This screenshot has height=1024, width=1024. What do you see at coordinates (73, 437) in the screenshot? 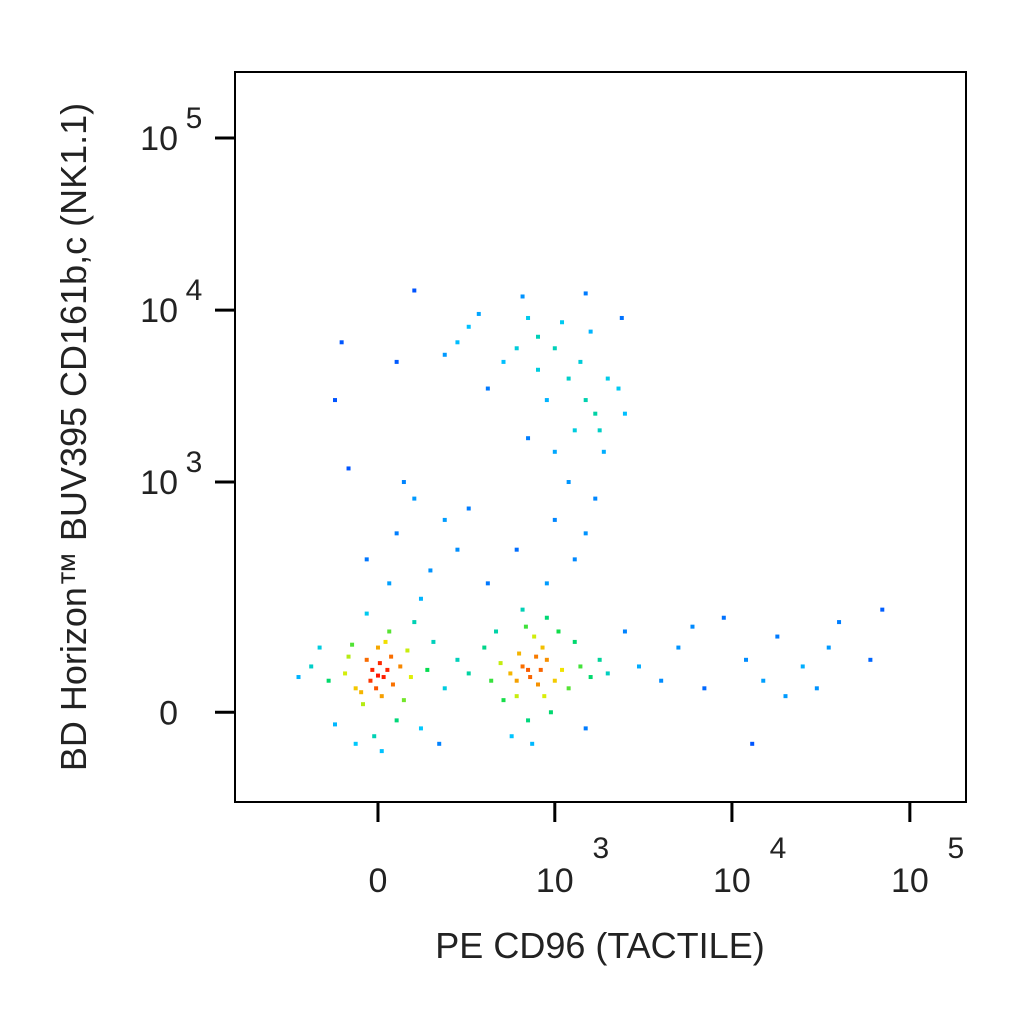
I see `y-axis-title: BD Horizon™ BUV395 CD161b,c (NK1.1)` at bounding box center [73, 437].